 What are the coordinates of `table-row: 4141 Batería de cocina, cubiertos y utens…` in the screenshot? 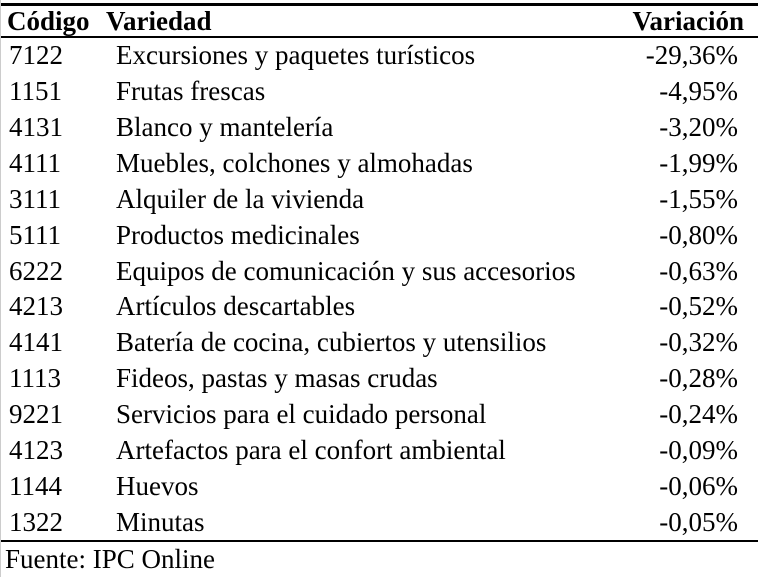 It's located at (379, 343).